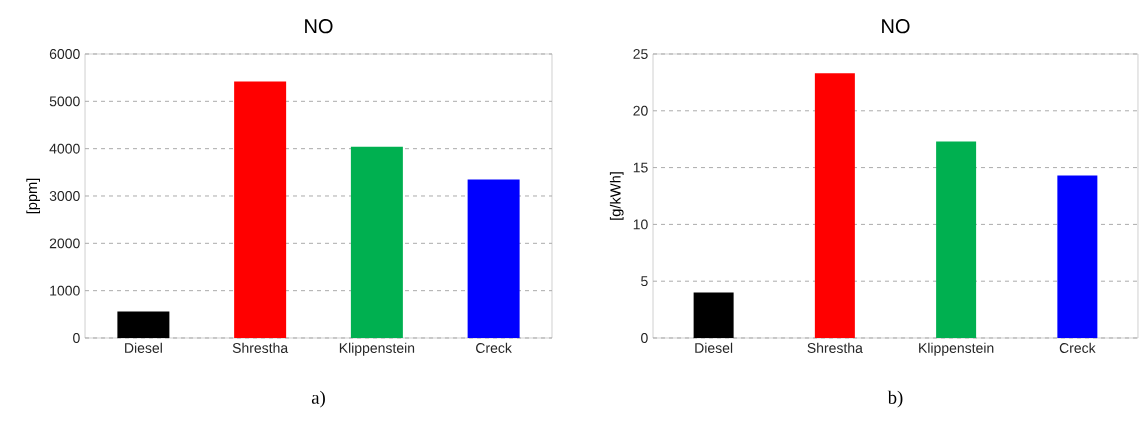 The image size is (1140, 425). Describe the element at coordinates (64, 101) in the screenshot. I see `y-tick-label: 5000` at that location.